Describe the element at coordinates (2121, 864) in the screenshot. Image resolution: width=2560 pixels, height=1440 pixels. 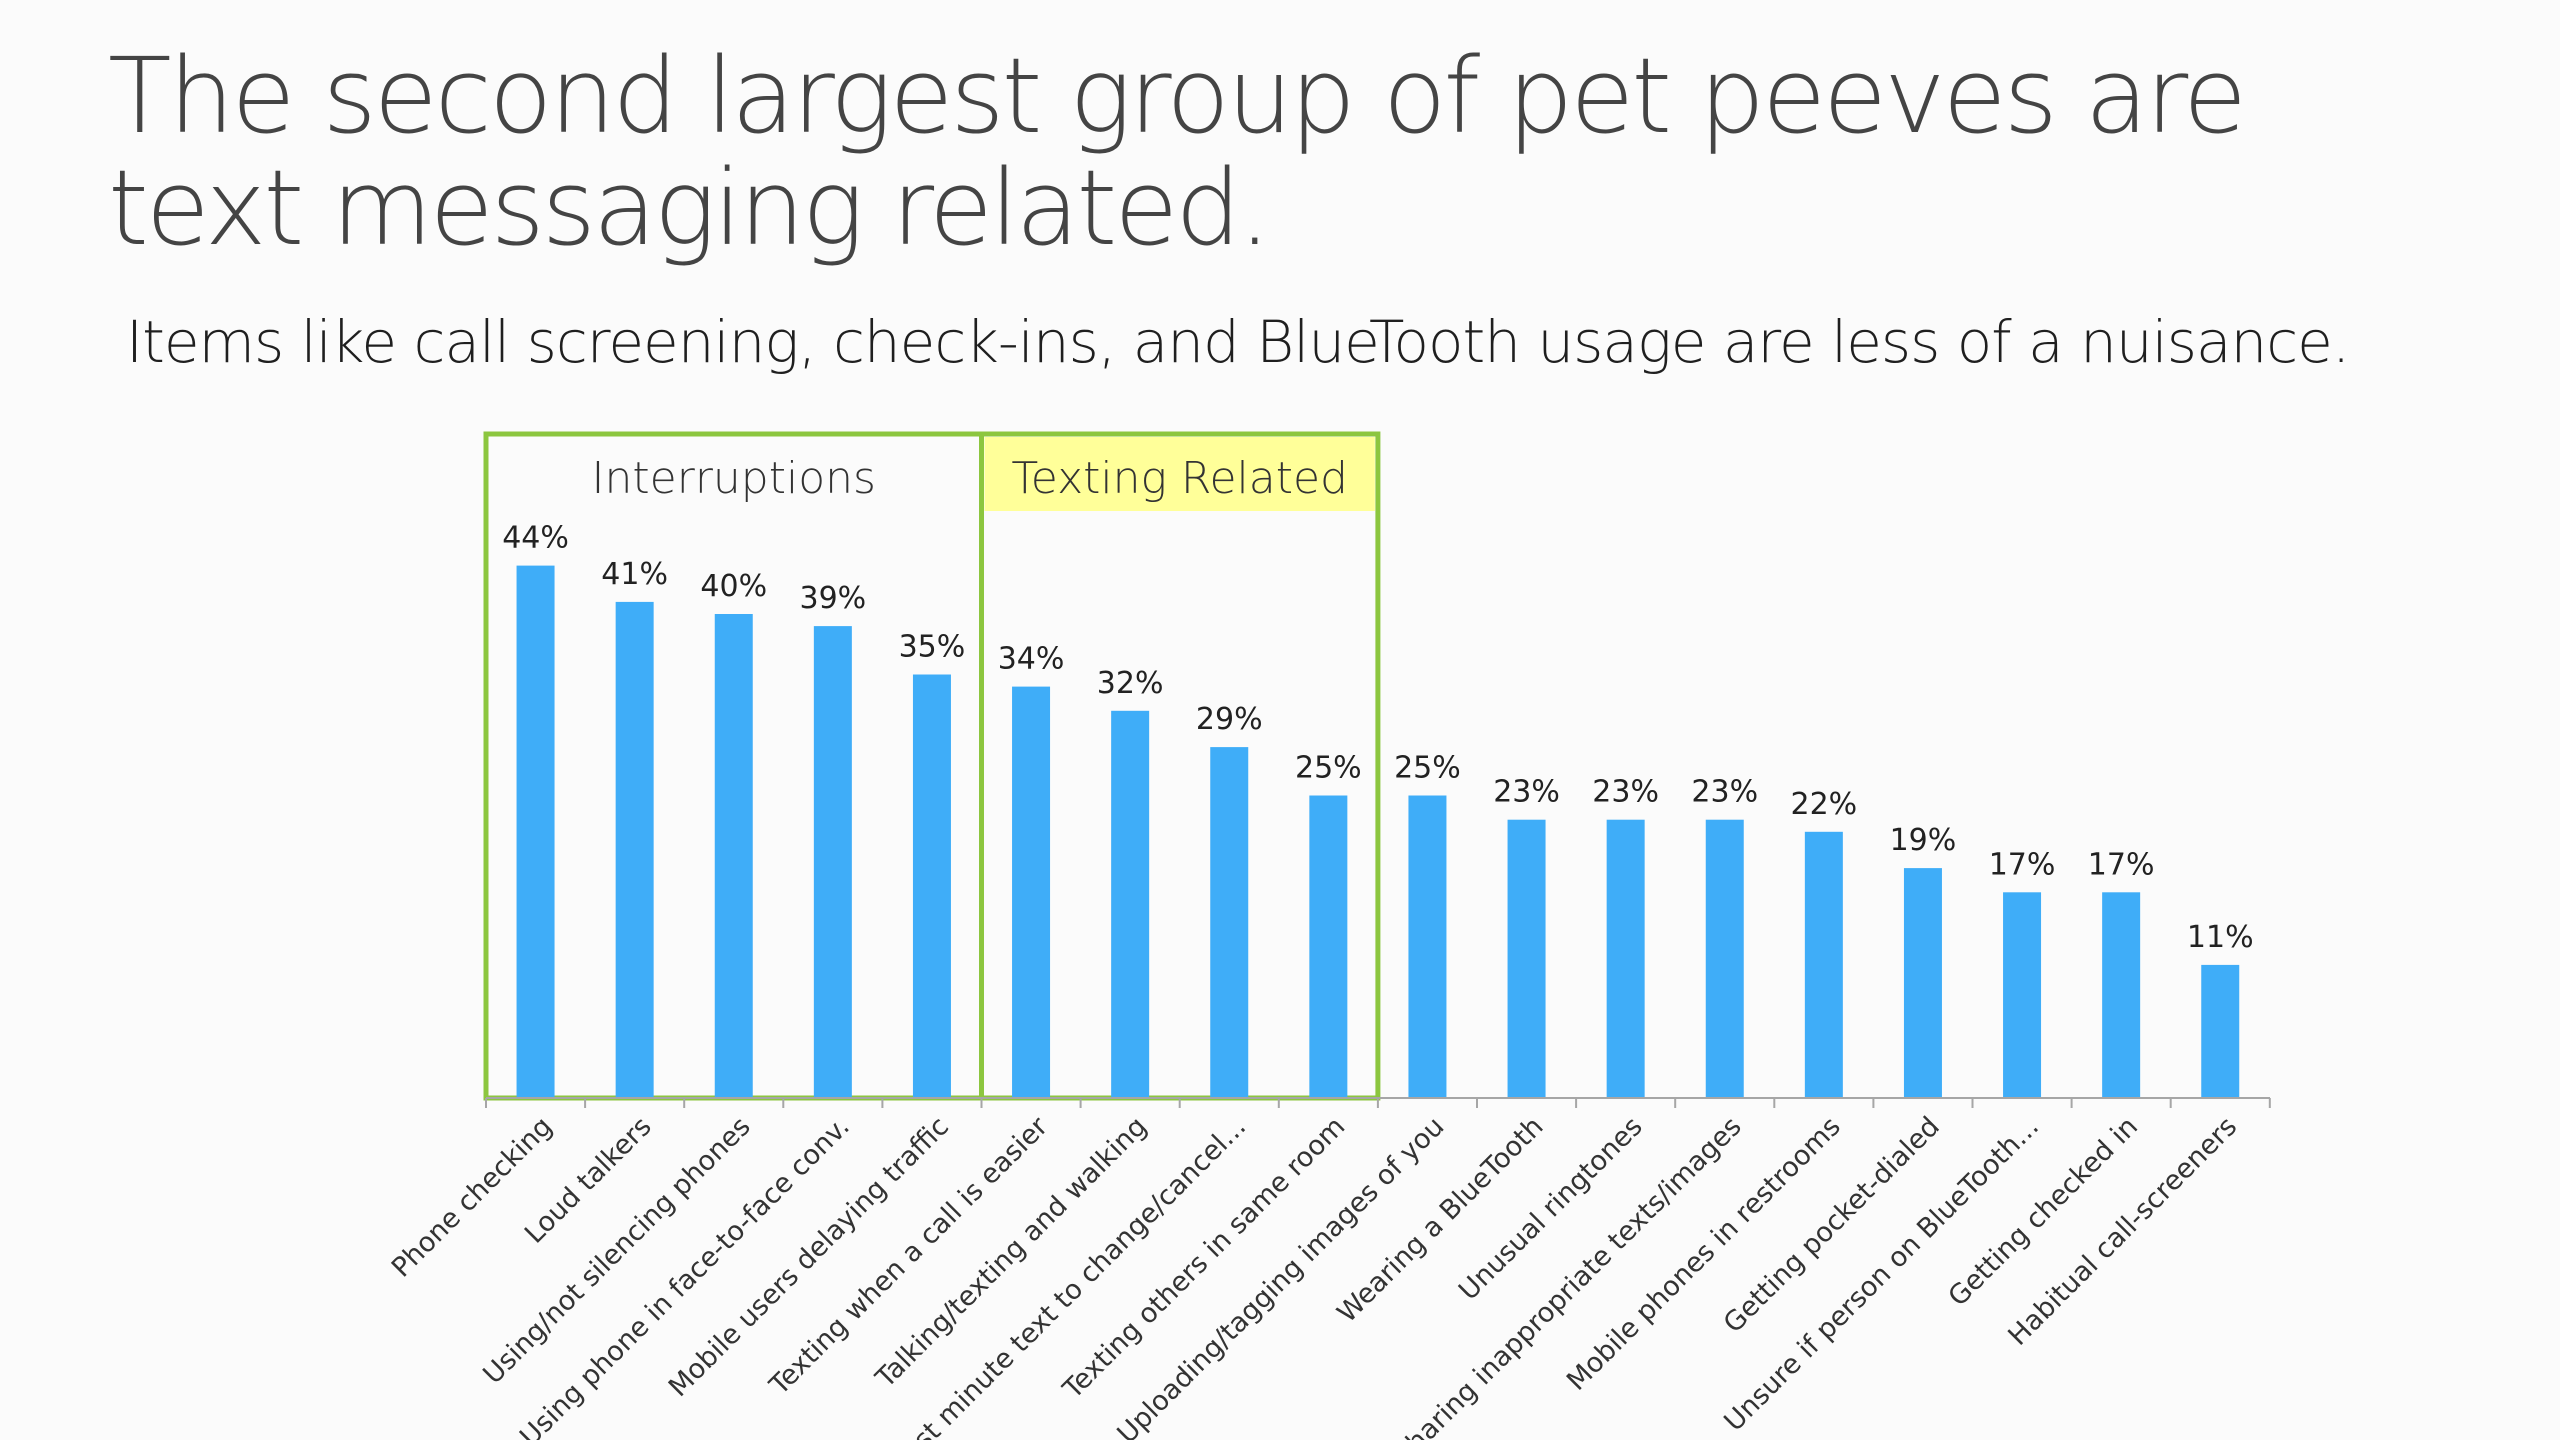
I see `data-label-16: 17%` at that location.